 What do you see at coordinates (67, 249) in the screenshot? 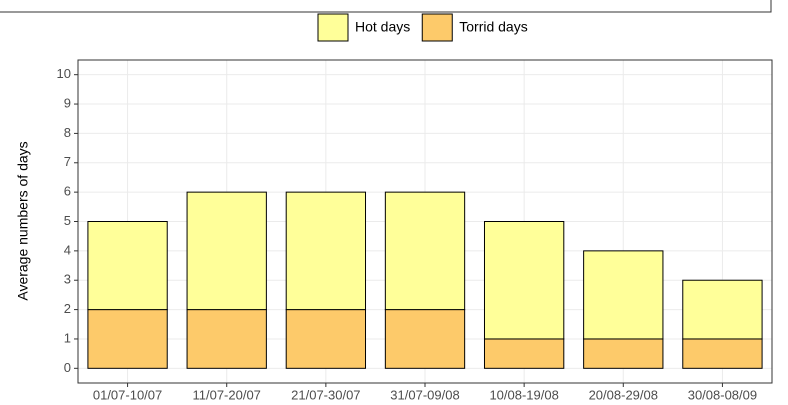
I see `y-tick-label: 4` at bounding box center [67, 249].